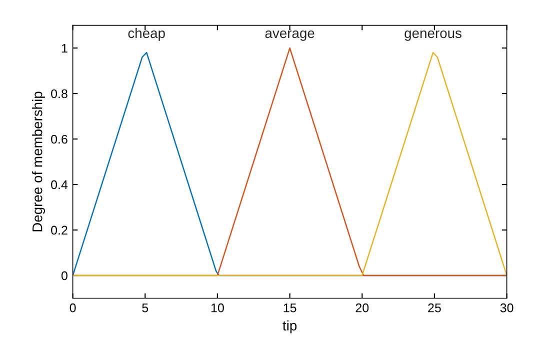 The height and width of the screenshot is (337, 560). Describe the element at coordinates (434, 307) in the screenshot. I see `x-tick-label: 25` at that location.